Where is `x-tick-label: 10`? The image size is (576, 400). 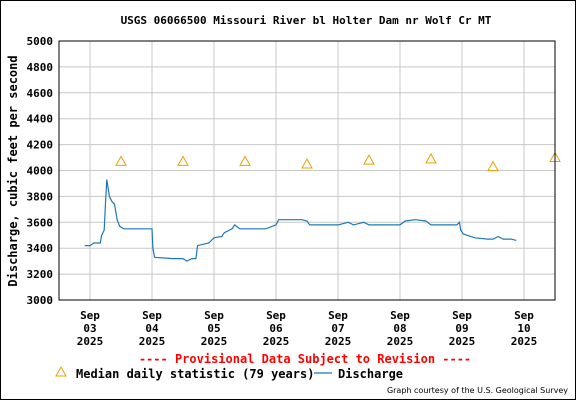
x-tick-label: 10 is located at coordinates (523, 328).